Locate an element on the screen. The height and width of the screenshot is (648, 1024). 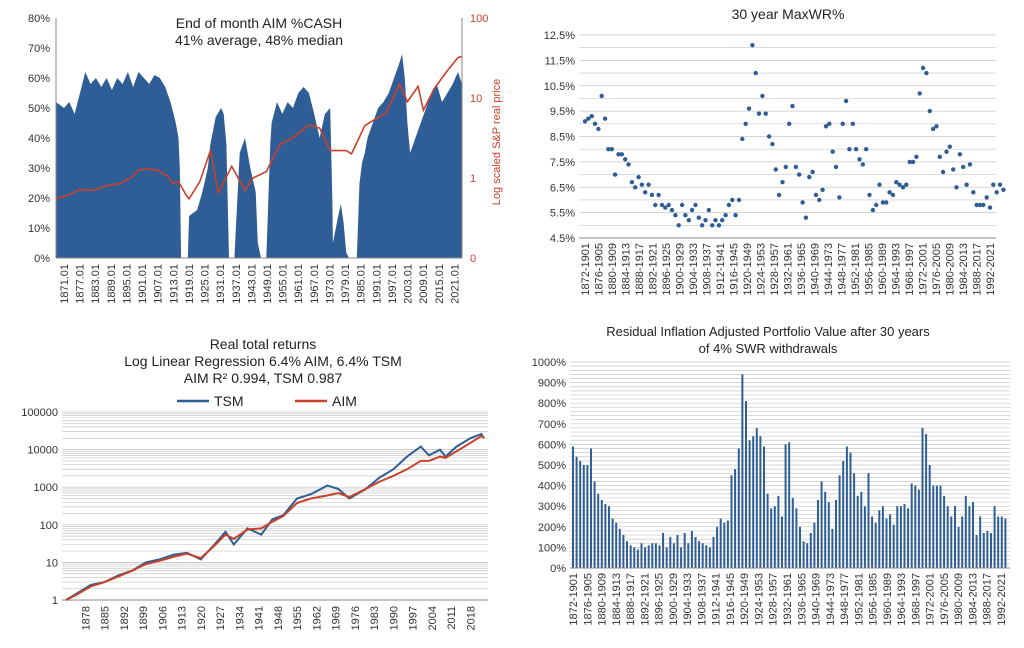
maxwr-x-tick-label: 1980-2009 is located at coordinates (951, 269).